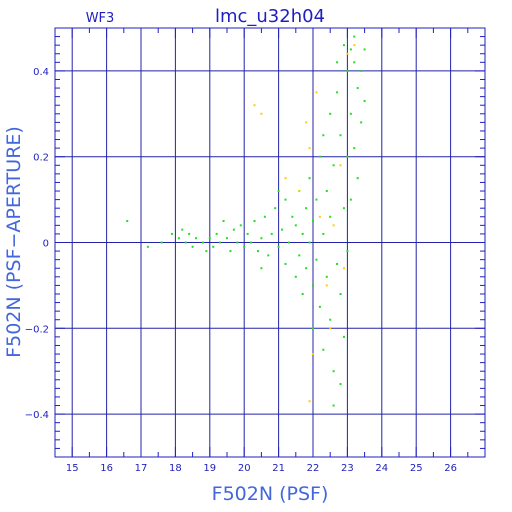 This screenshot has width=512, height=512. I want to click on y-tick-label: 0.4, so click(41, 72).